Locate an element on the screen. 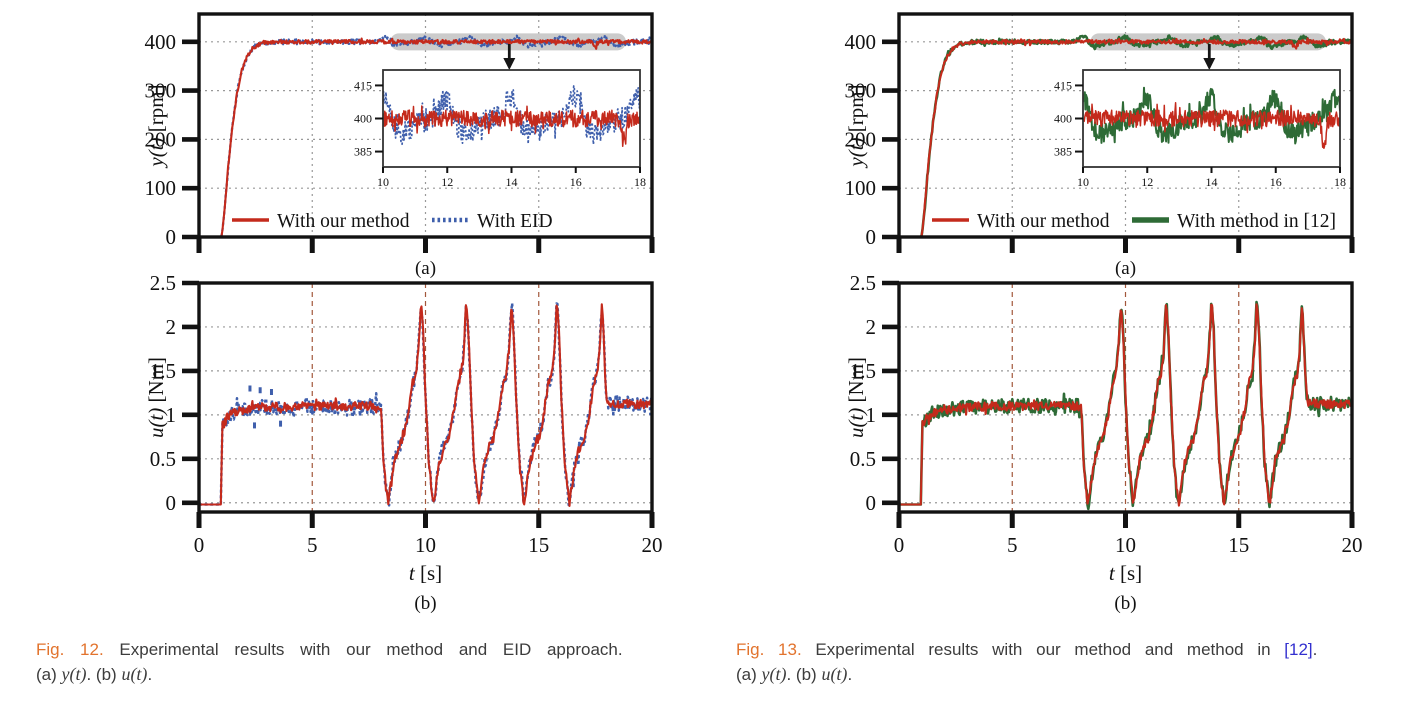 The width and height of the screenshot is (1416, 703). inset-x-tick-label: 10 is located at coordinates (383, 182).